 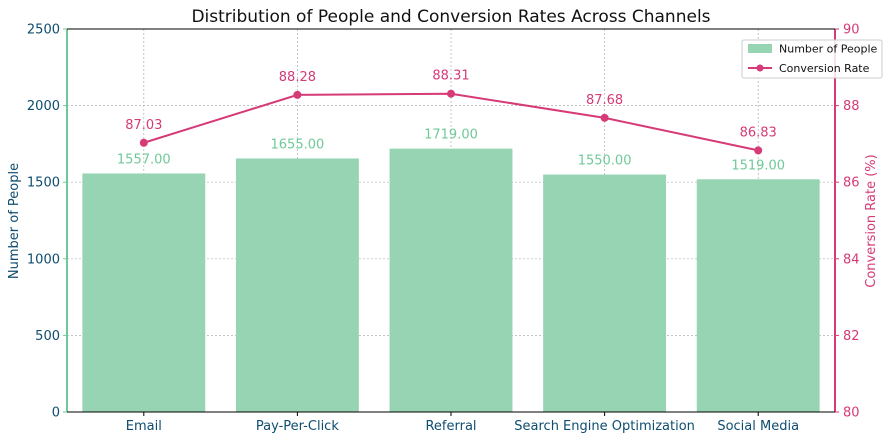 I want to click on y-left-tick-label-1: 500, so click(x=47, y=336).